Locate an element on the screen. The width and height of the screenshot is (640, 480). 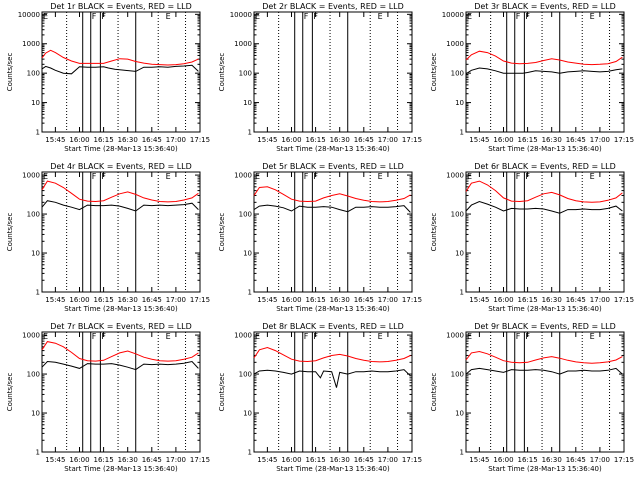
y-tick-label: 10000 is located at coordinates (241, 15).